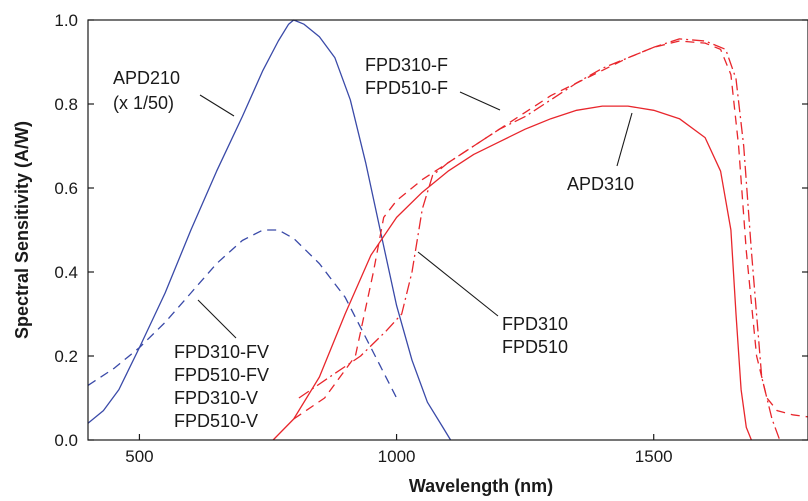  I want to click on annotation-fpd310-f-leader, so click(480, 101).